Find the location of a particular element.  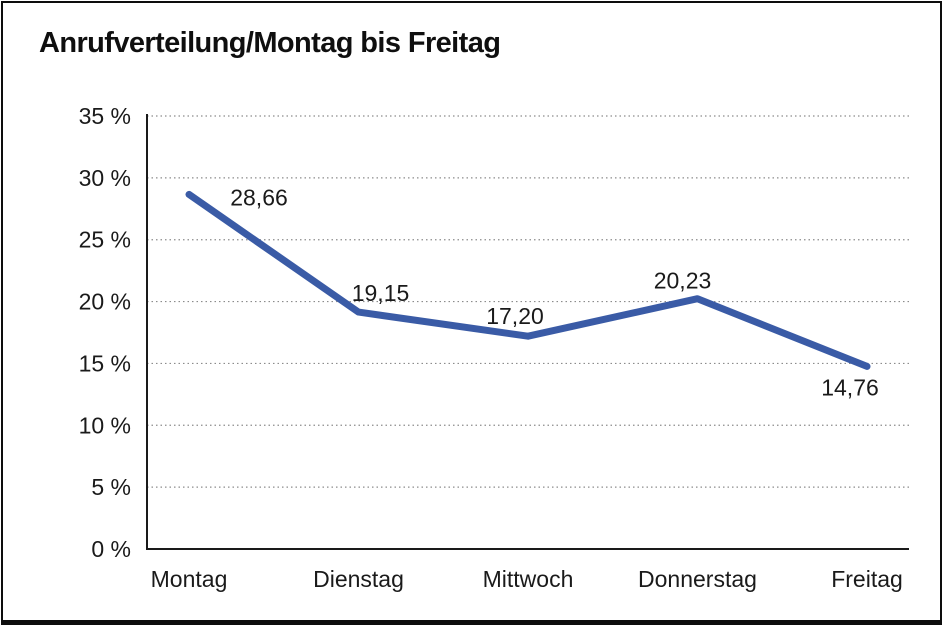

y-tick-label: 0 % is located at coordinates (111, 549).